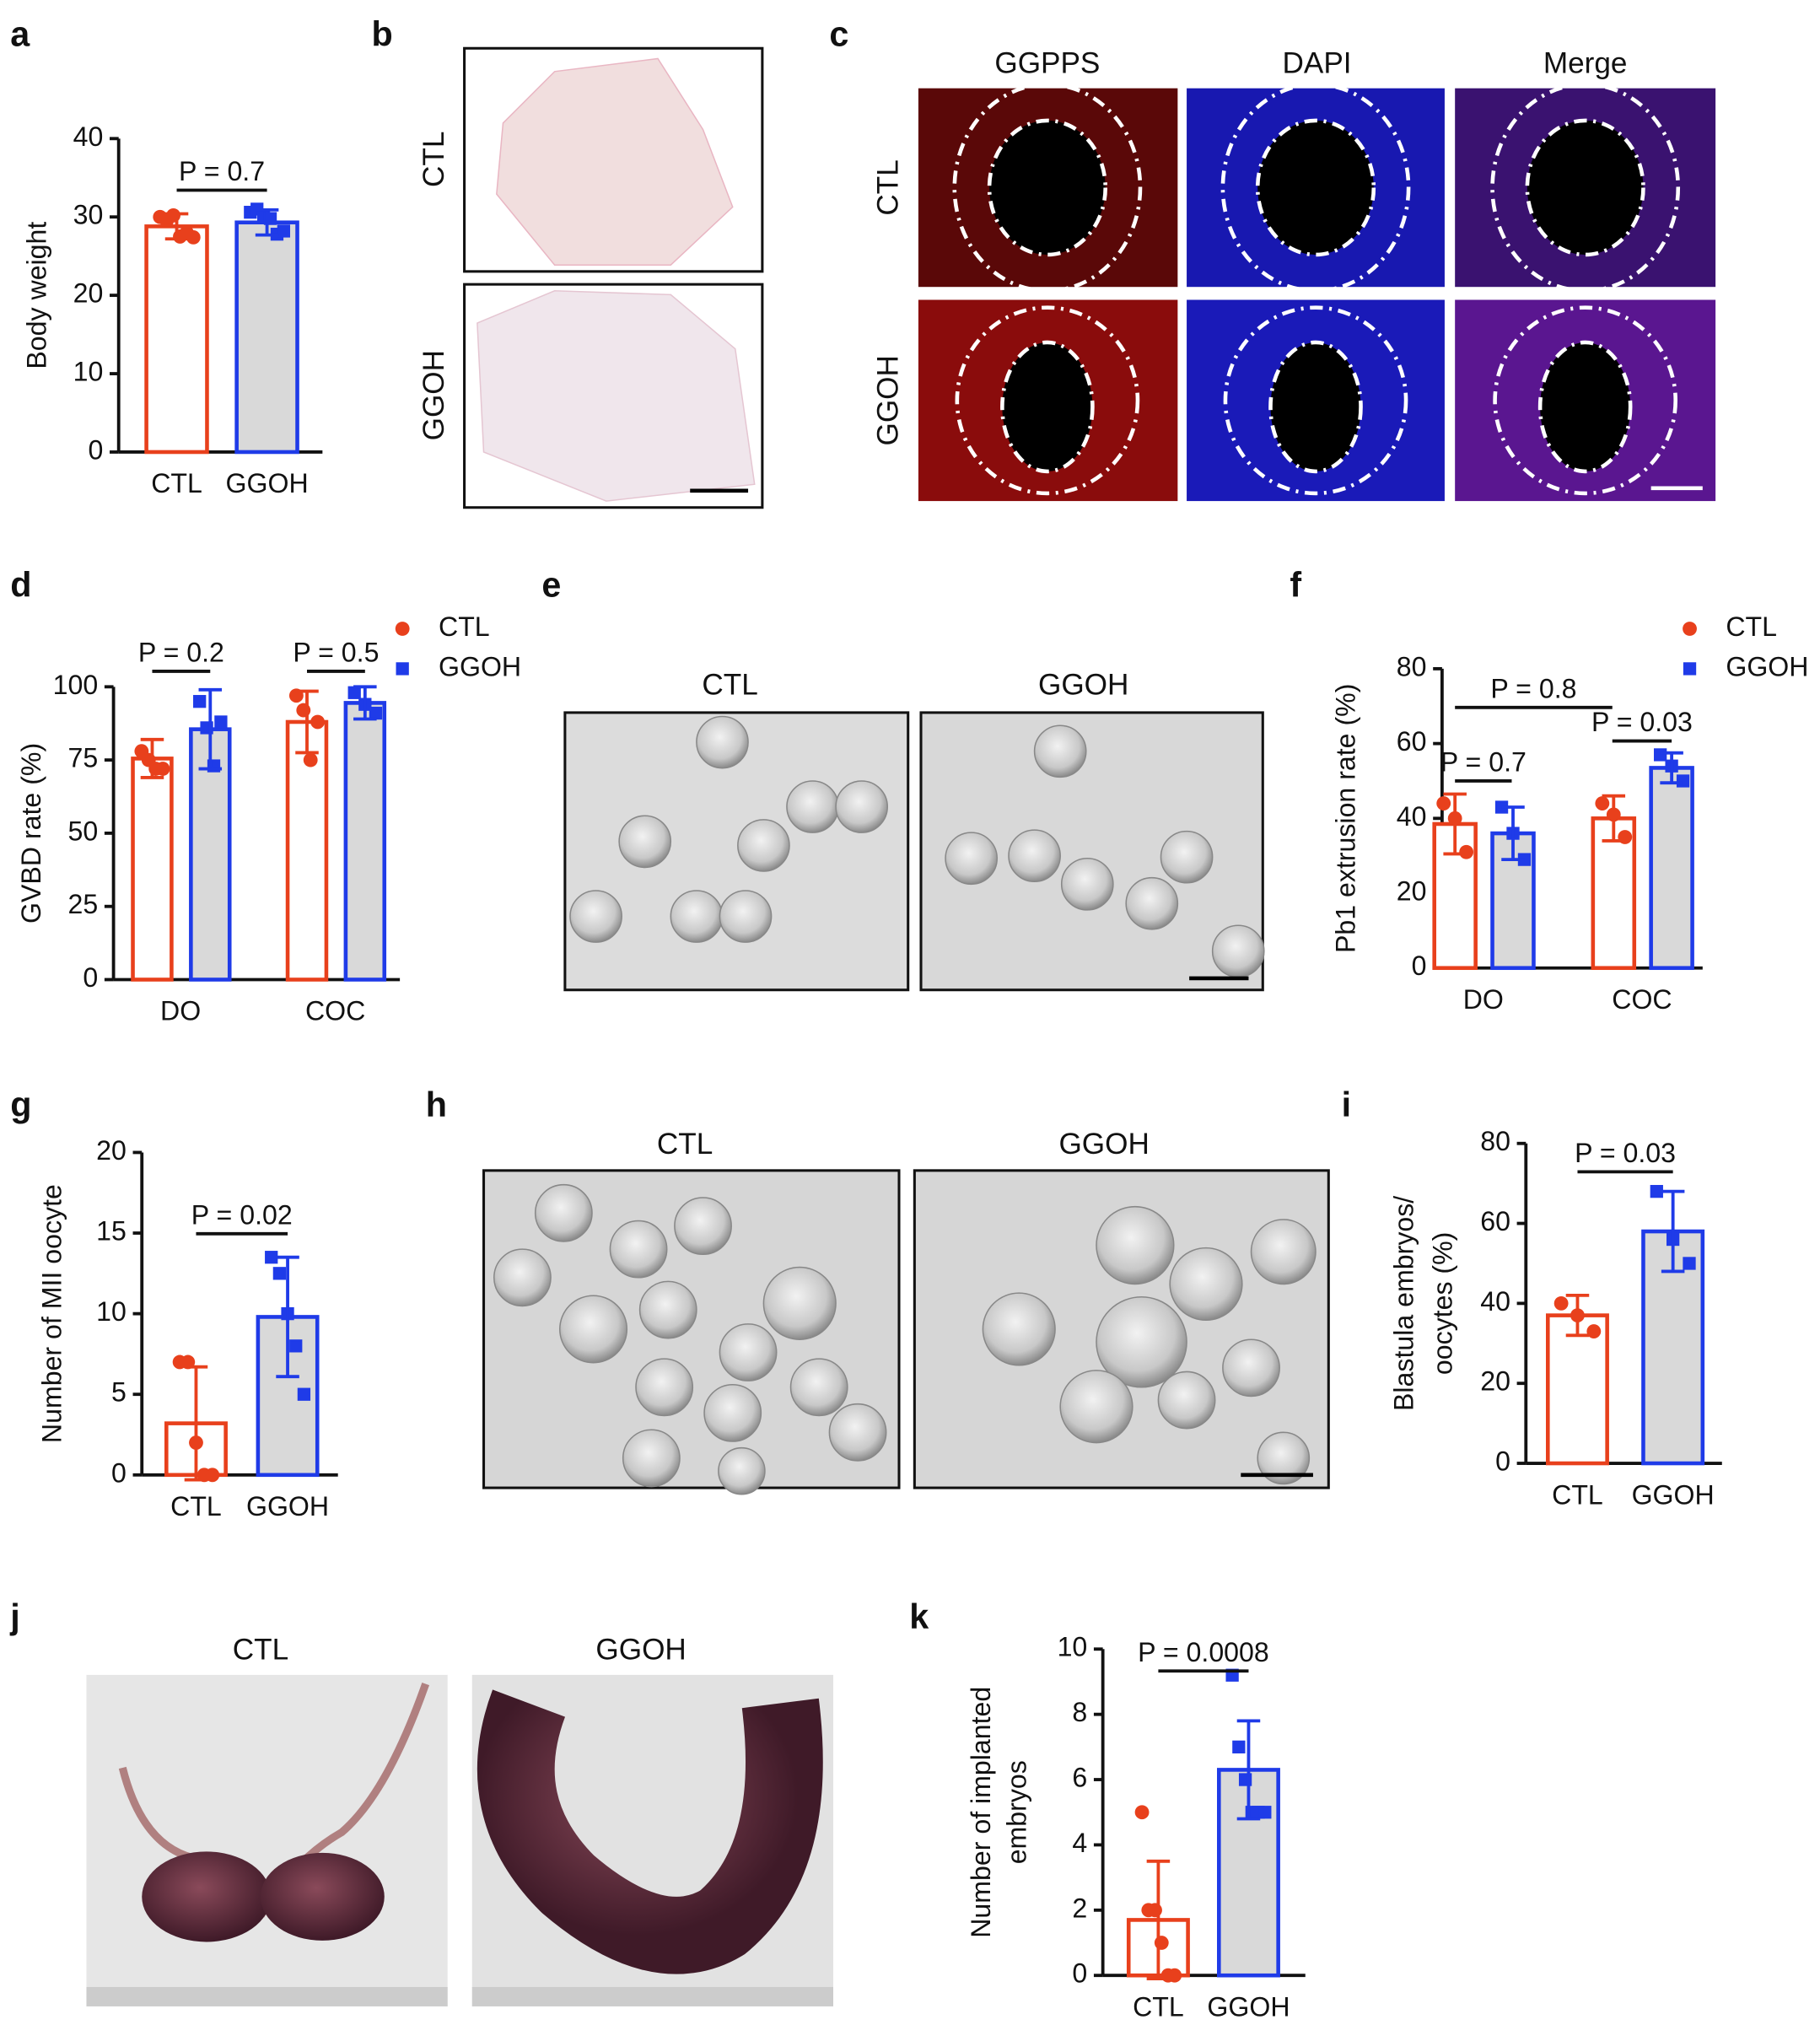  What do you see at coordinates (20, 33) in the screenshot?
I see `panel-letter: a` at bounding box center [20, 33].